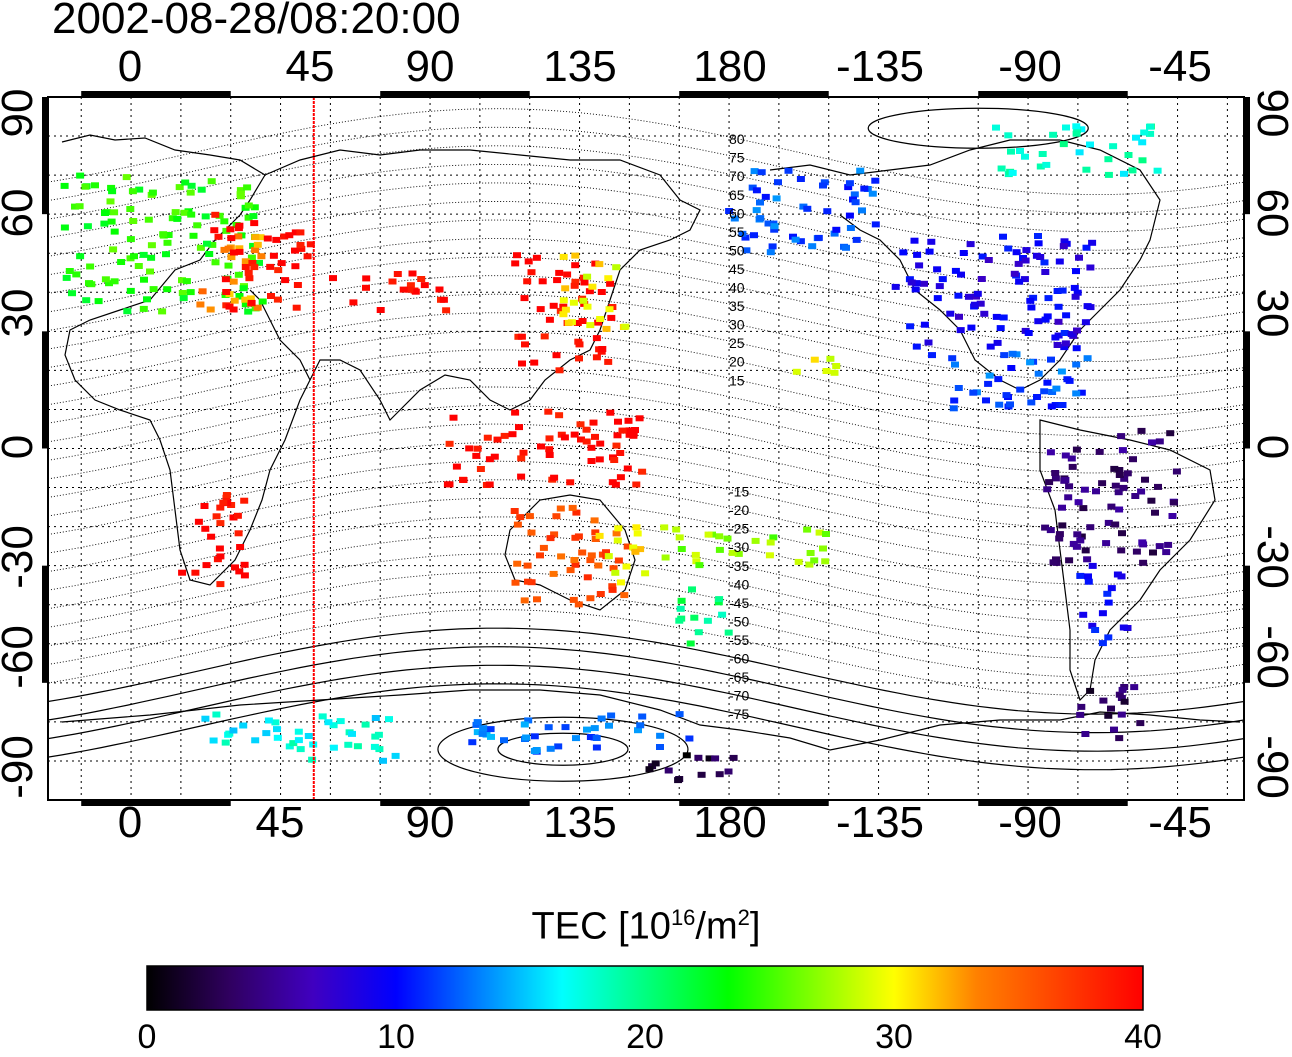 The width and height of the screenshot is (1292, 1057). I want to click on contour-label: -75, so click(739, 714).